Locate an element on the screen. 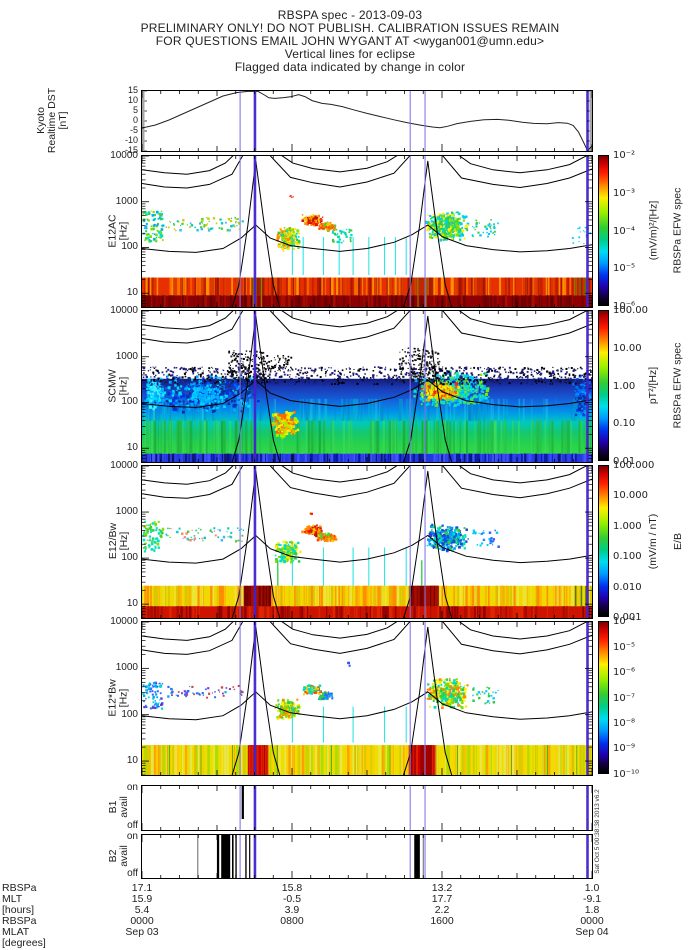  e12bw-cbar-spec-label: E/B is located at coordinates (677, 541).